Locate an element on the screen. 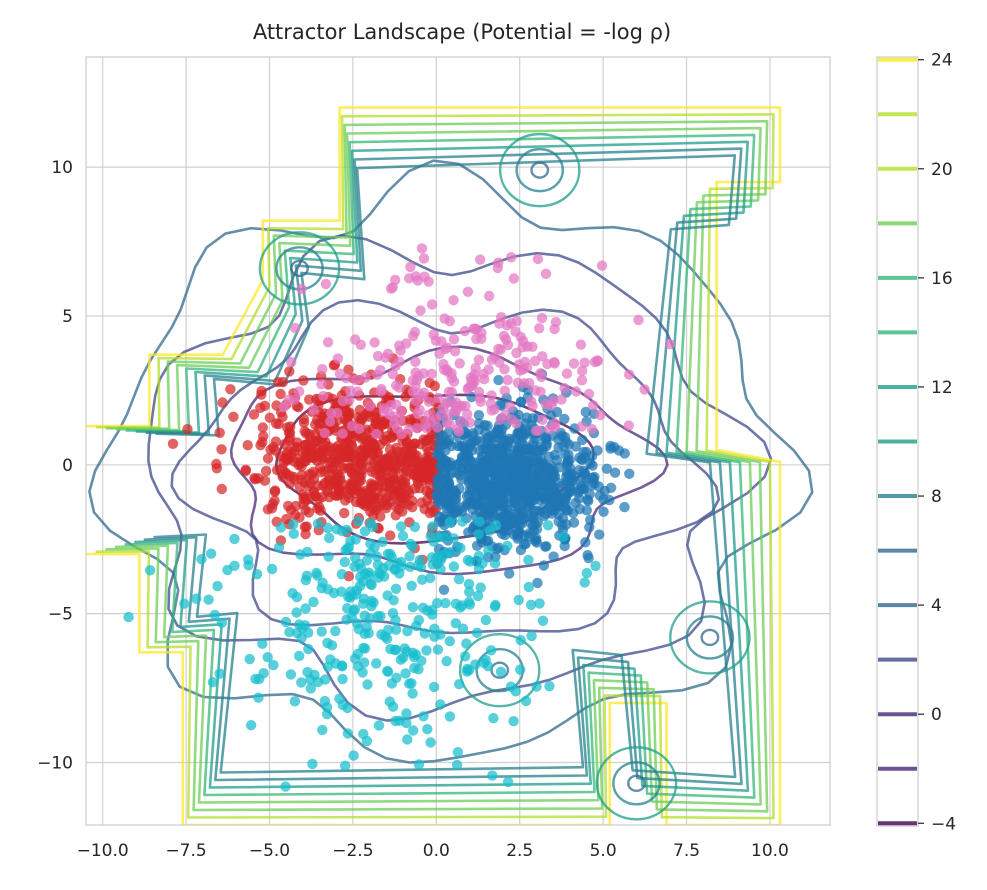 The height and width of the screenshot is (890, 987). chart-title: Attractor Landscape (Potential = -log ρ) is located at coordinates (462, 32).